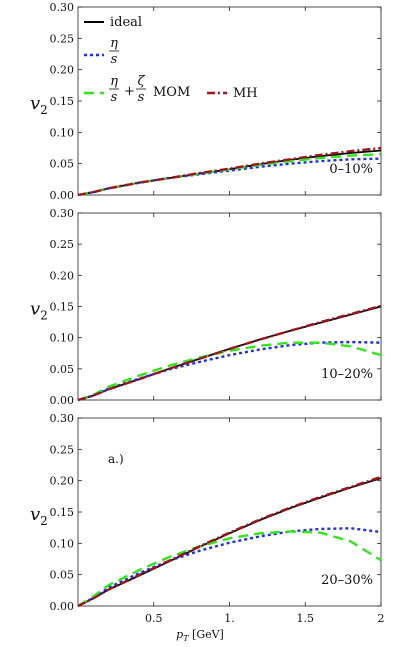 Image resolution: width=415 pixels, height=647 pixels. Describe the element at coordinates (347, 374) in the screenshot. I see `centrality-label: 10–20%` at that location.